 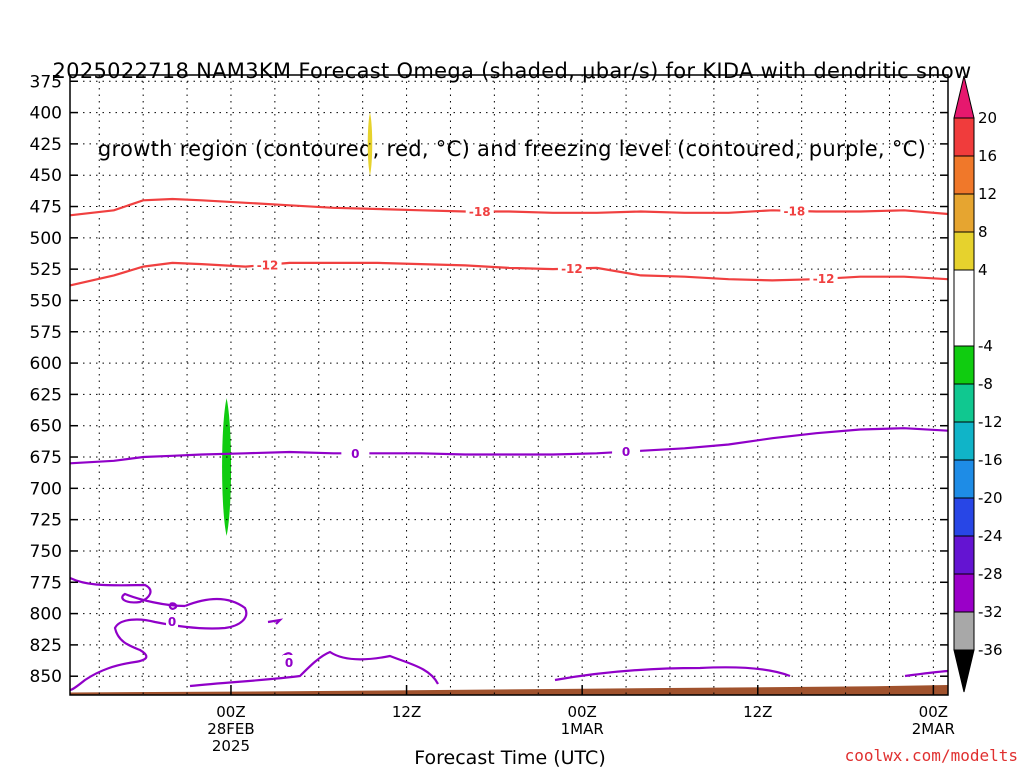 I want to click on y-tick-label: 800, so click(x=46, y=615).